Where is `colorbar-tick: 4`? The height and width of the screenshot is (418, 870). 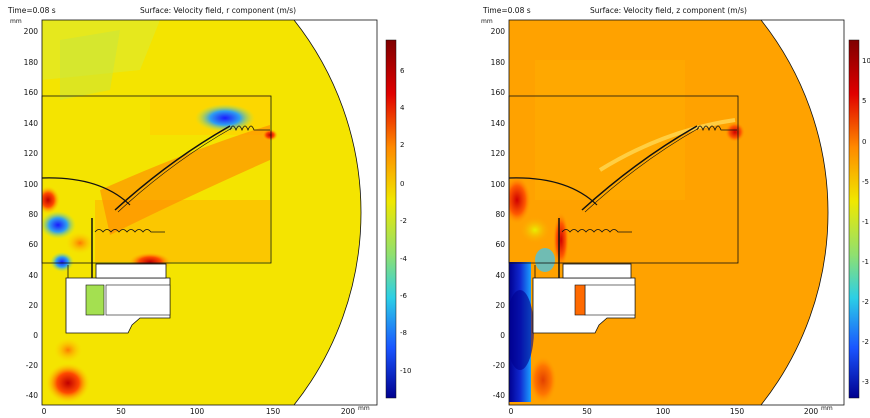 colorbar-tick: 4 is located at coordinates (402, 108).